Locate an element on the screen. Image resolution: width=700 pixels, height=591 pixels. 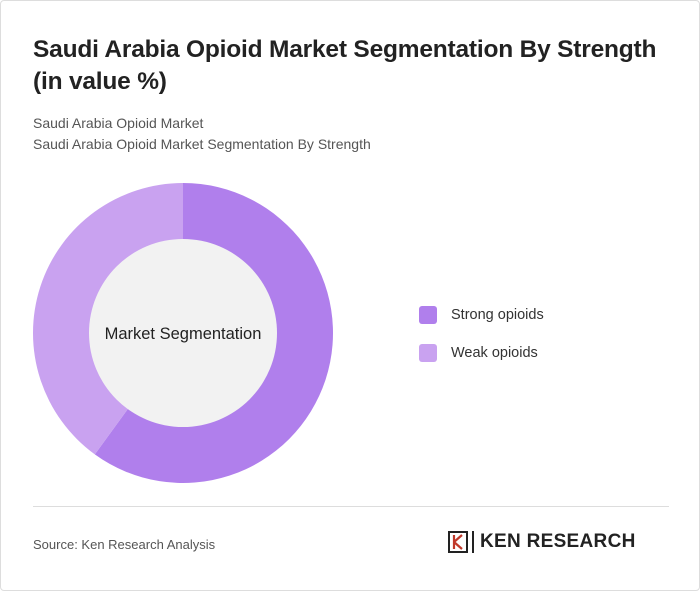
footer-divider is located at coordinates (351, 506).